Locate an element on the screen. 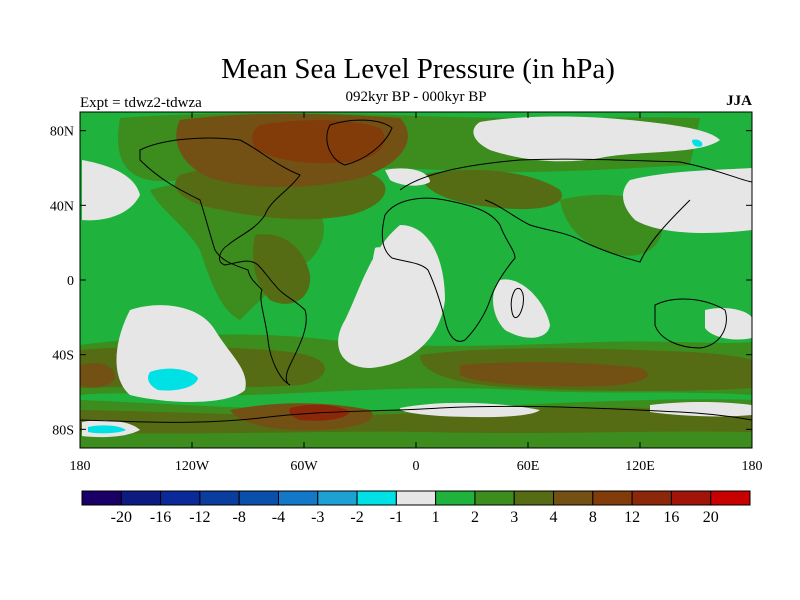 The image size is (800, 600). field-grey-antarctic-east is located at coordinates (701, 409).